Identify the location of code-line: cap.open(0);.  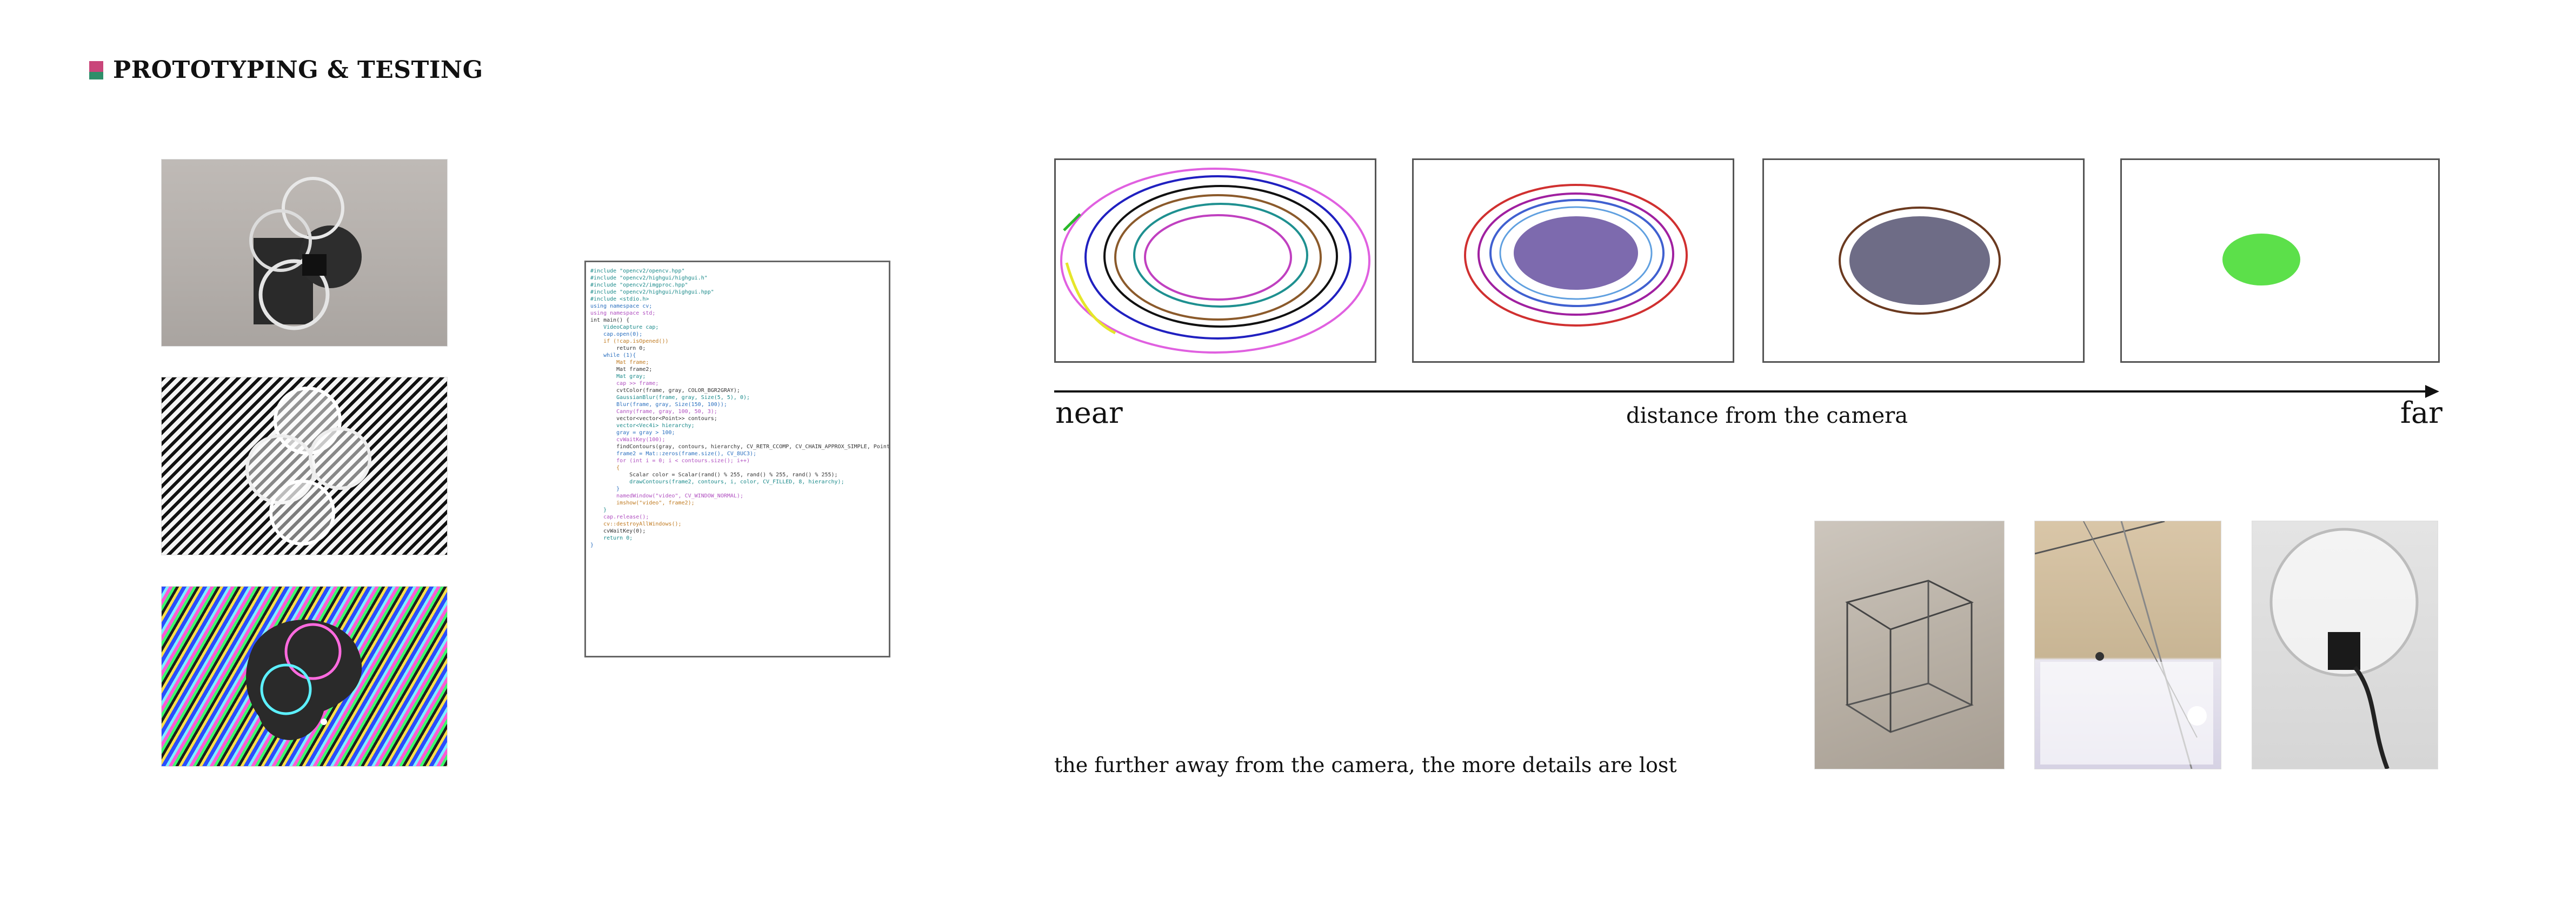
(616, 334).